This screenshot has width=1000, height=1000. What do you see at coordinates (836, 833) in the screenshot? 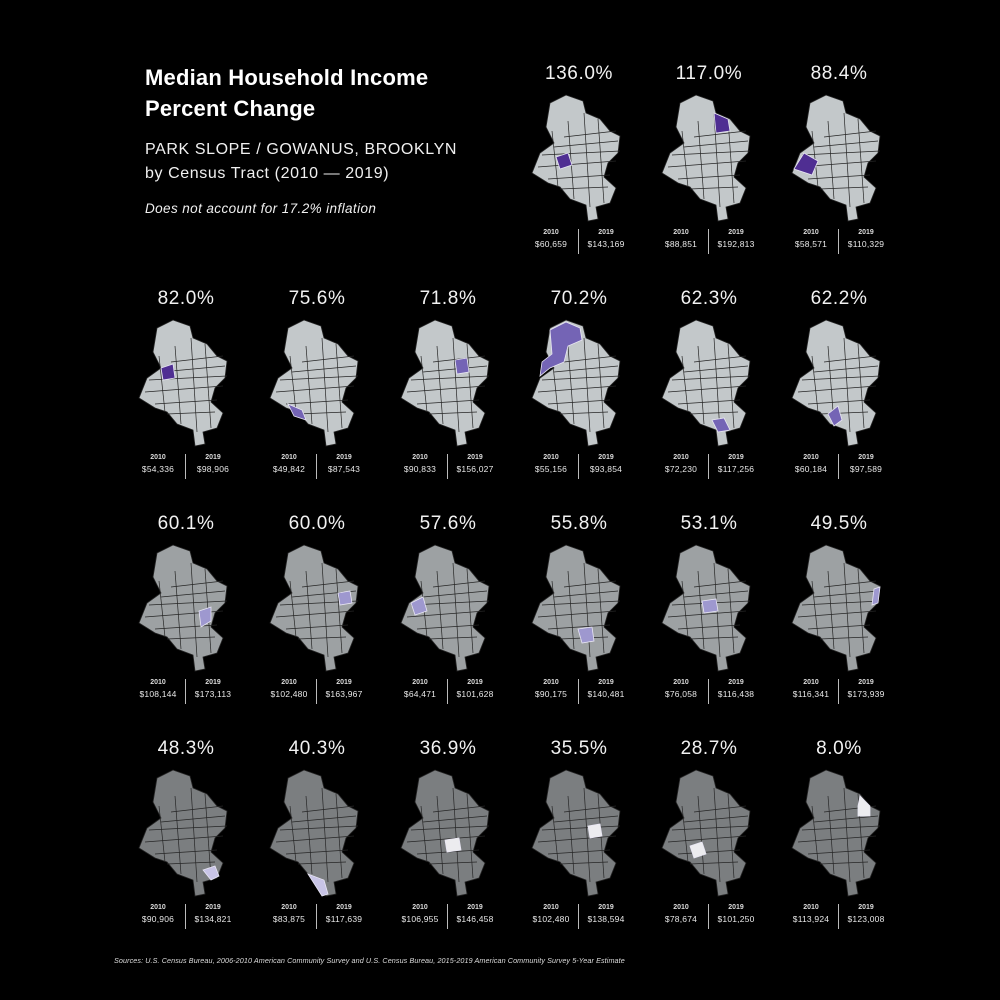
I see `map-outline` at bounding box center [836, 833].